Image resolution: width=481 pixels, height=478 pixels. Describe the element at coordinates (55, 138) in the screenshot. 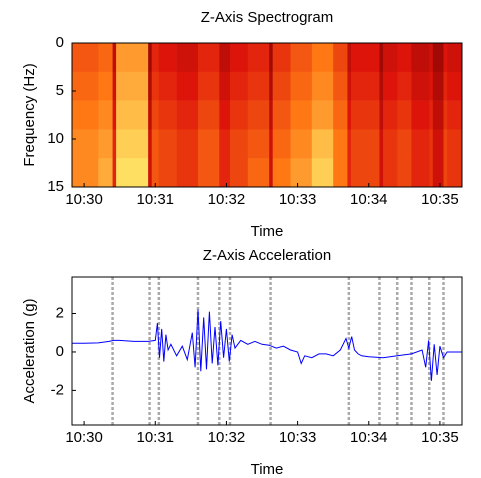

I see `y-tick-label: 10` at that location.